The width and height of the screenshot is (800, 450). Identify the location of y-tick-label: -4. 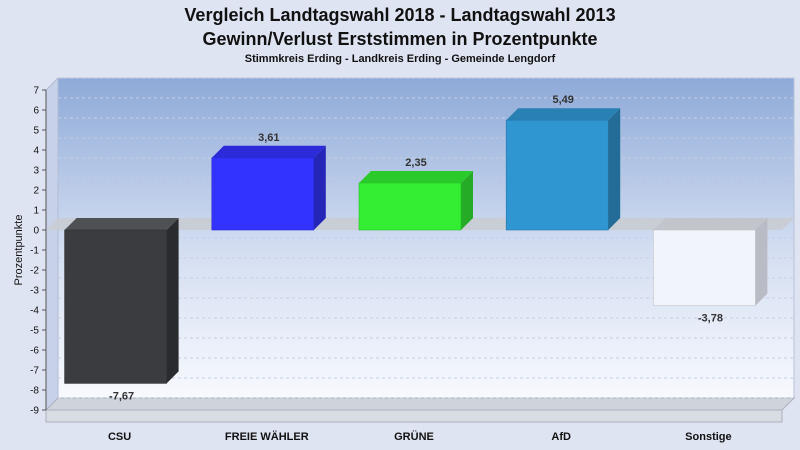
(34, 311).